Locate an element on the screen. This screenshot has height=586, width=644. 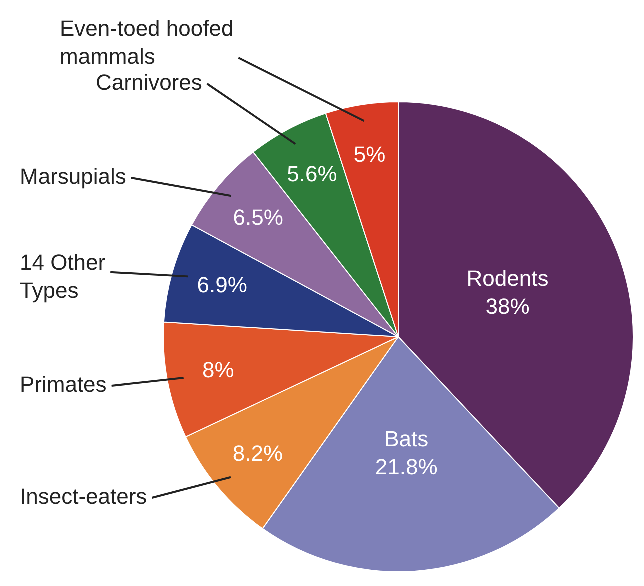
data-label: 38% is located at coordinates (508, 306).